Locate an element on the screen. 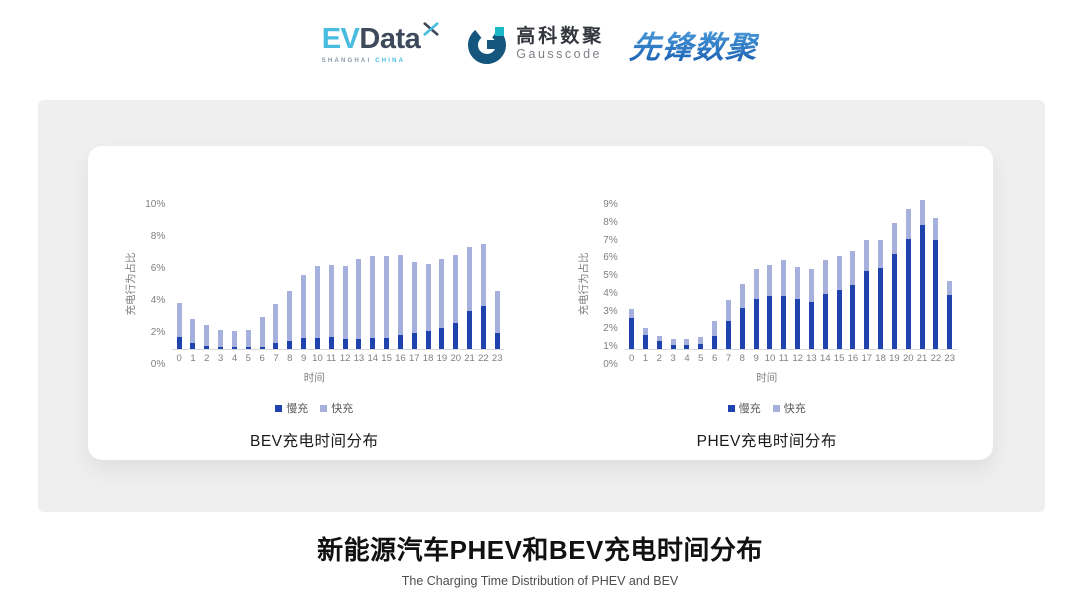 Image resolution: width=1080 pixels, height=608 pixels. phev-chart-caption: PHEV充电时间分布 is located at coordinates (766, 441).